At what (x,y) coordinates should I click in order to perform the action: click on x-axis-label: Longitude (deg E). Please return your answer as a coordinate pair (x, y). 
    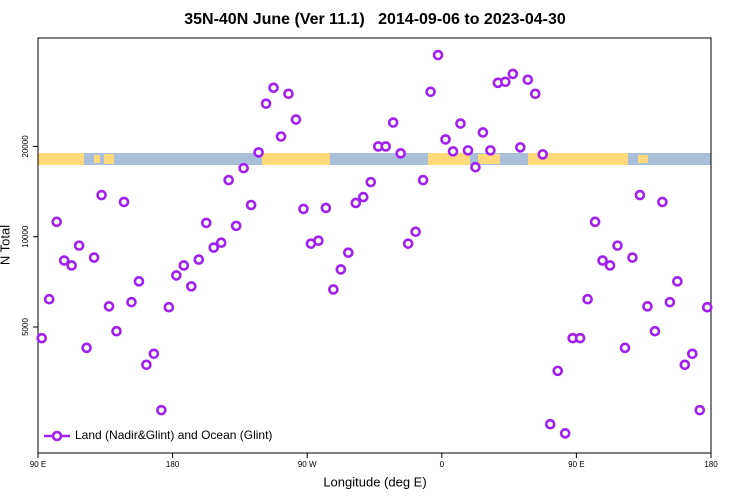
    Looking at the image, I should click on (374, 481).